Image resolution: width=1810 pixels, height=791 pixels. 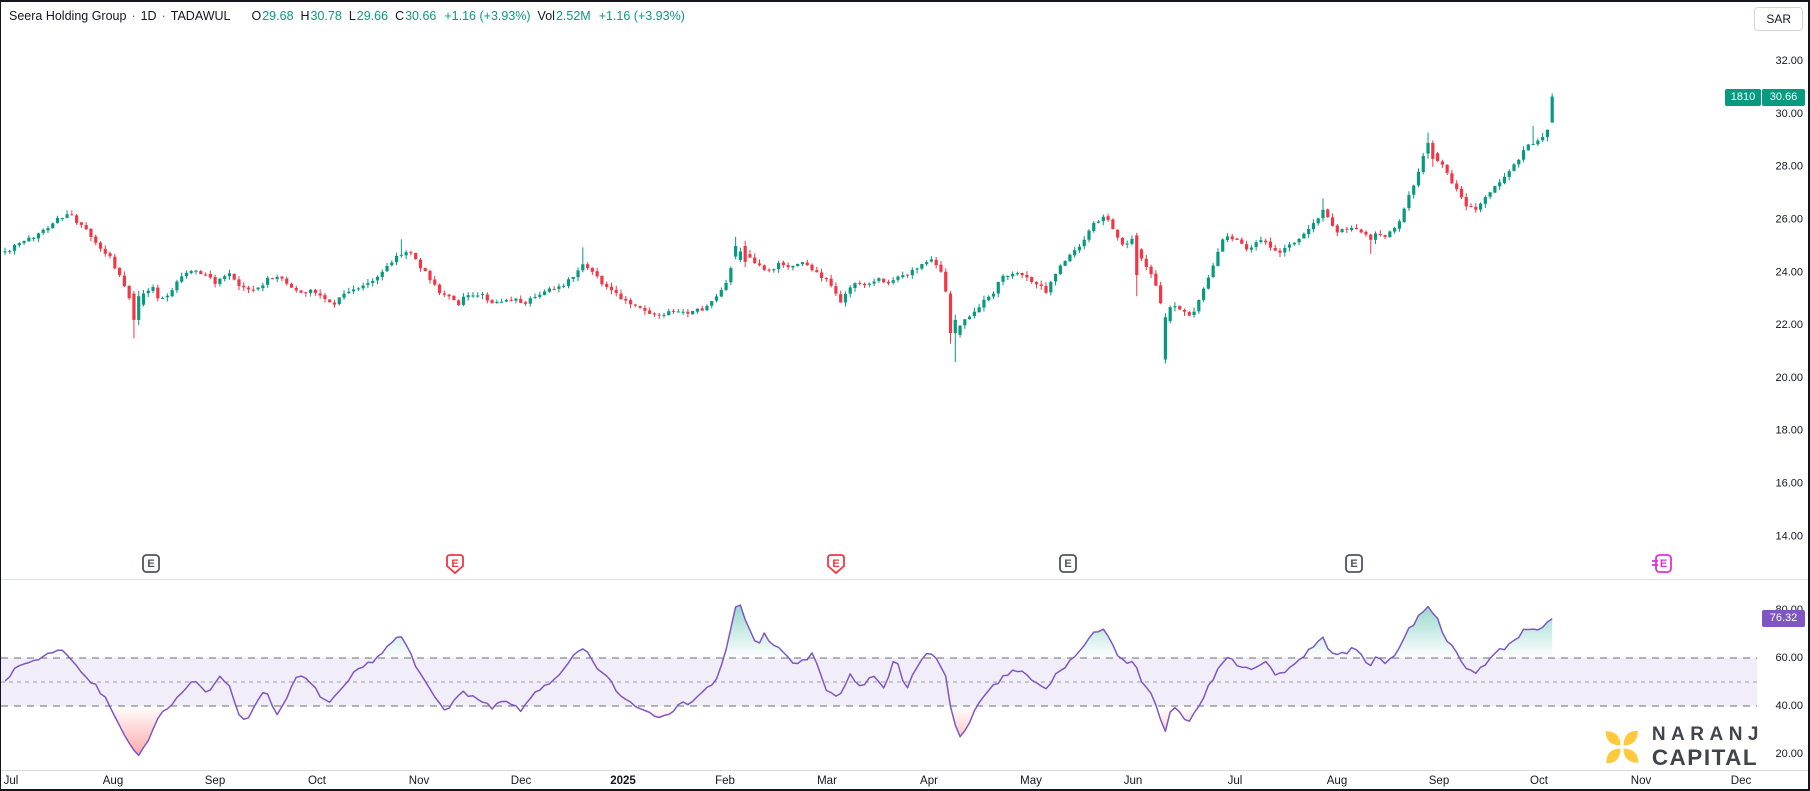 I want to click on brand-pinwheel-icon, so click(x=1622, y=747).